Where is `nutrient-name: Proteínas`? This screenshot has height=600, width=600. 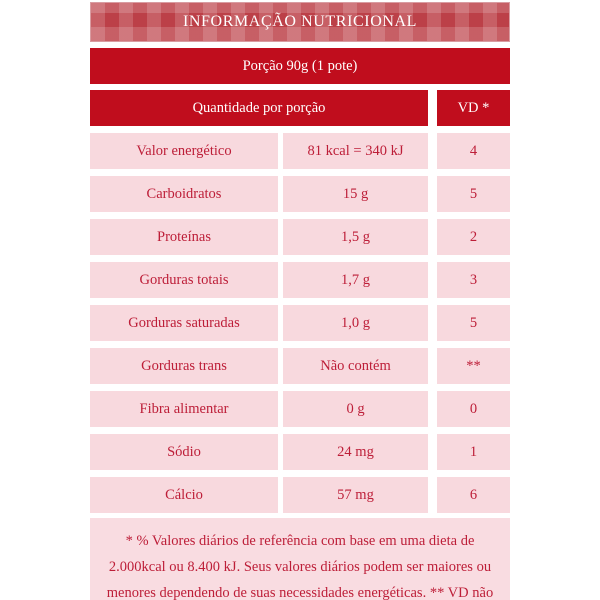 nutrient-name: Proteínas is located at coordinates (184, 237).